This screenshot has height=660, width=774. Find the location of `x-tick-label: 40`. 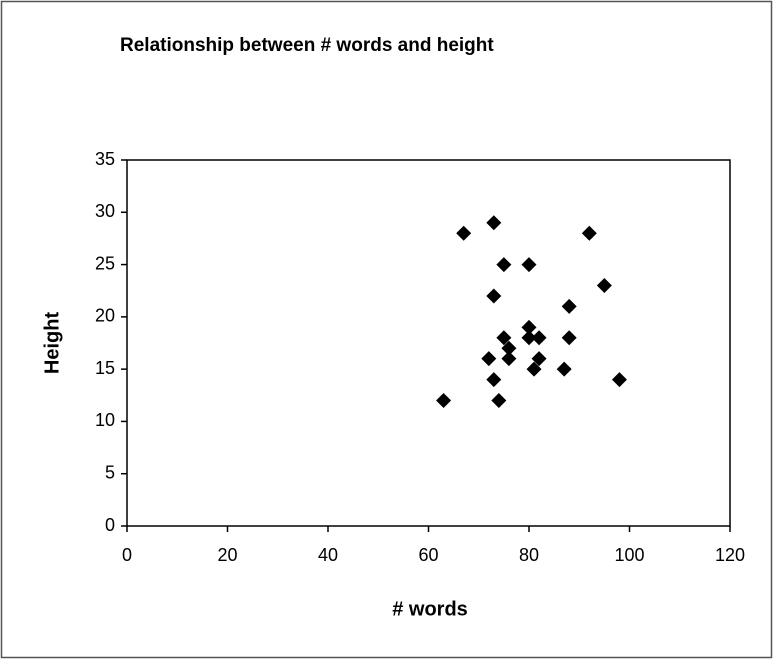

x-tick-label: 40 is located at coordinates (328, 555).